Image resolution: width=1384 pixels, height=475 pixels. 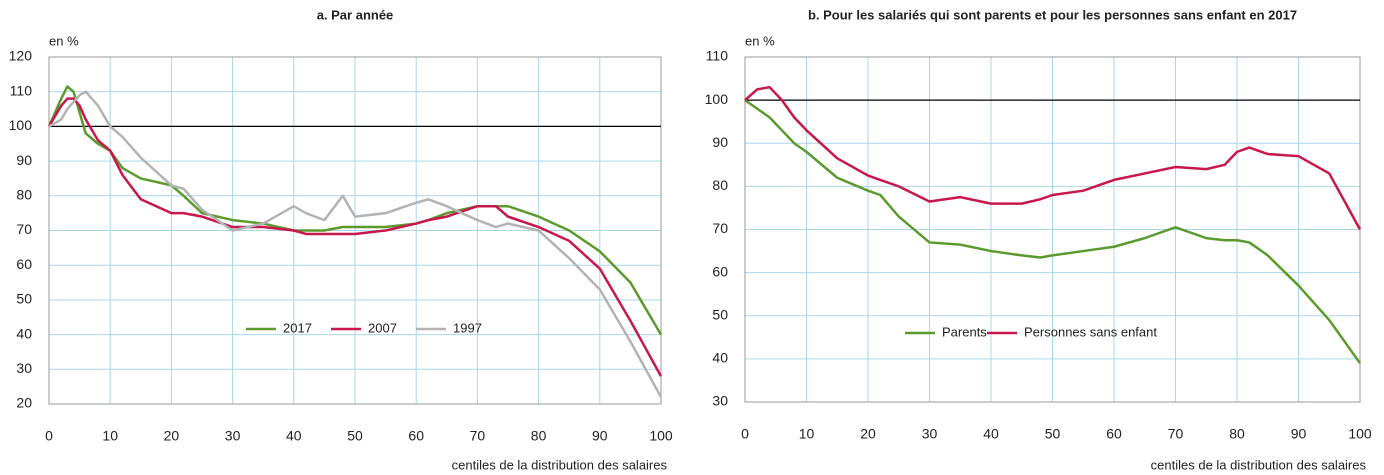 I want to click on legend-label: Personnes sans enfant, so click(x=1090, y=331).